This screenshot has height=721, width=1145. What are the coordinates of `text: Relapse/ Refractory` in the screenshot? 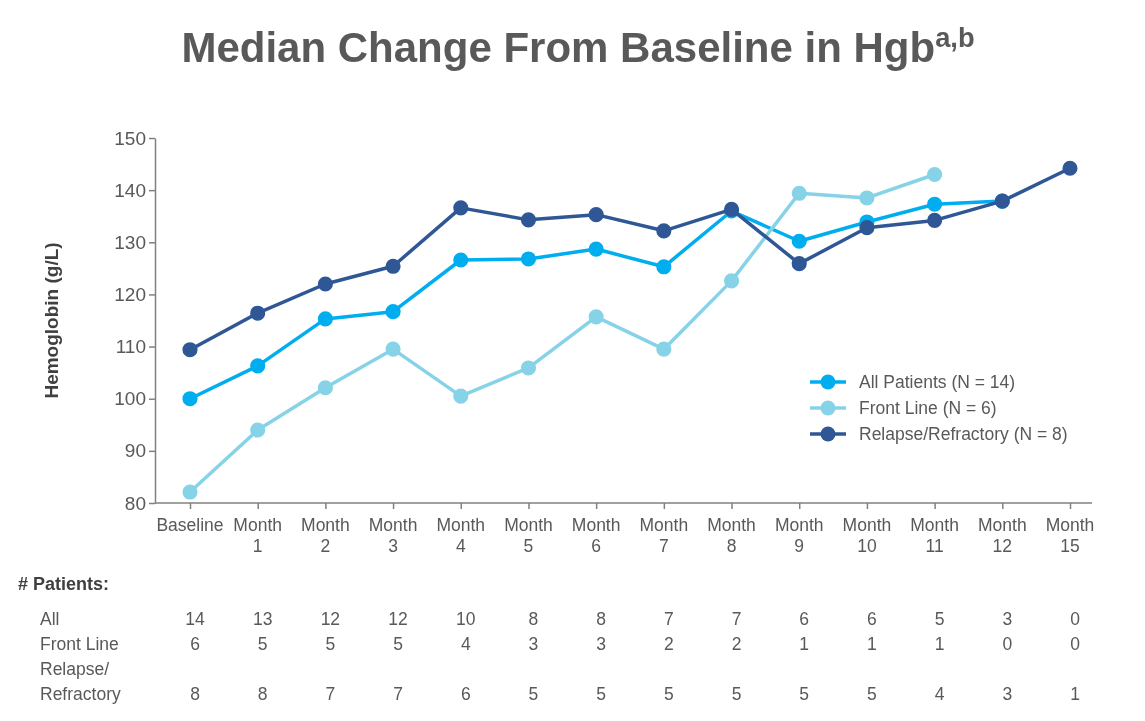 It's located at (80, 681).